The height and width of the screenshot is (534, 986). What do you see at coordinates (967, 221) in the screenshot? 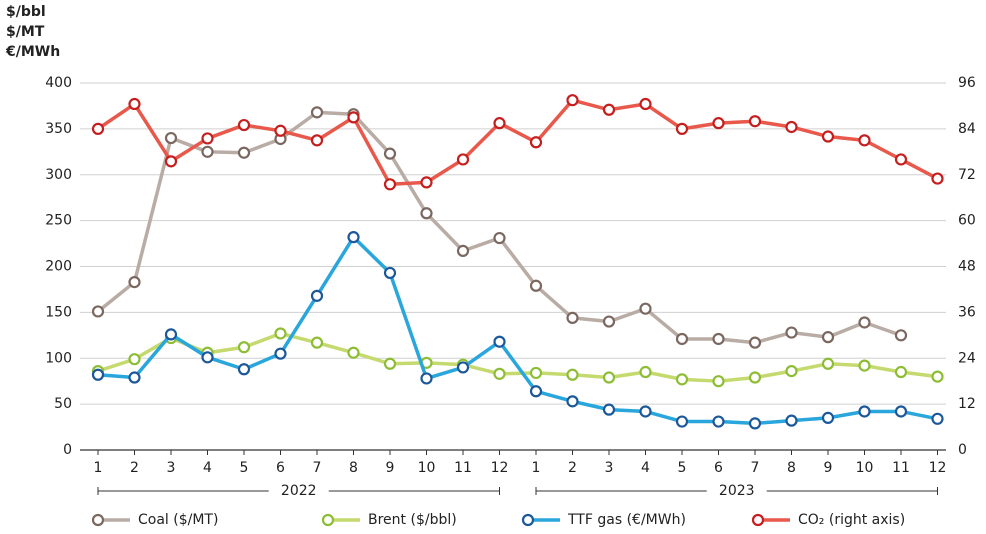
I see `y2-tick-label: 60` at bounding box center [967, 221].